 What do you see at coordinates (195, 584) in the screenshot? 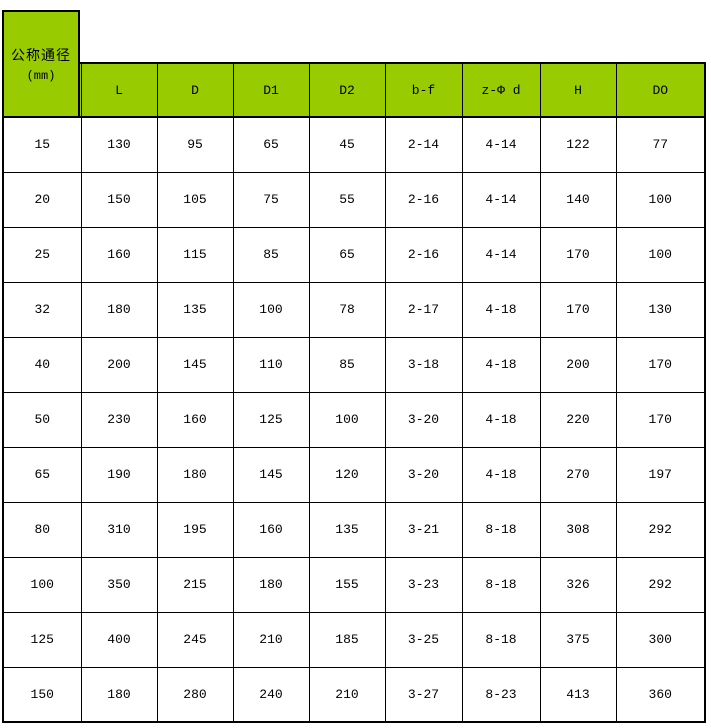
I see `table-cell: 215` at bounding box center [195, 584].